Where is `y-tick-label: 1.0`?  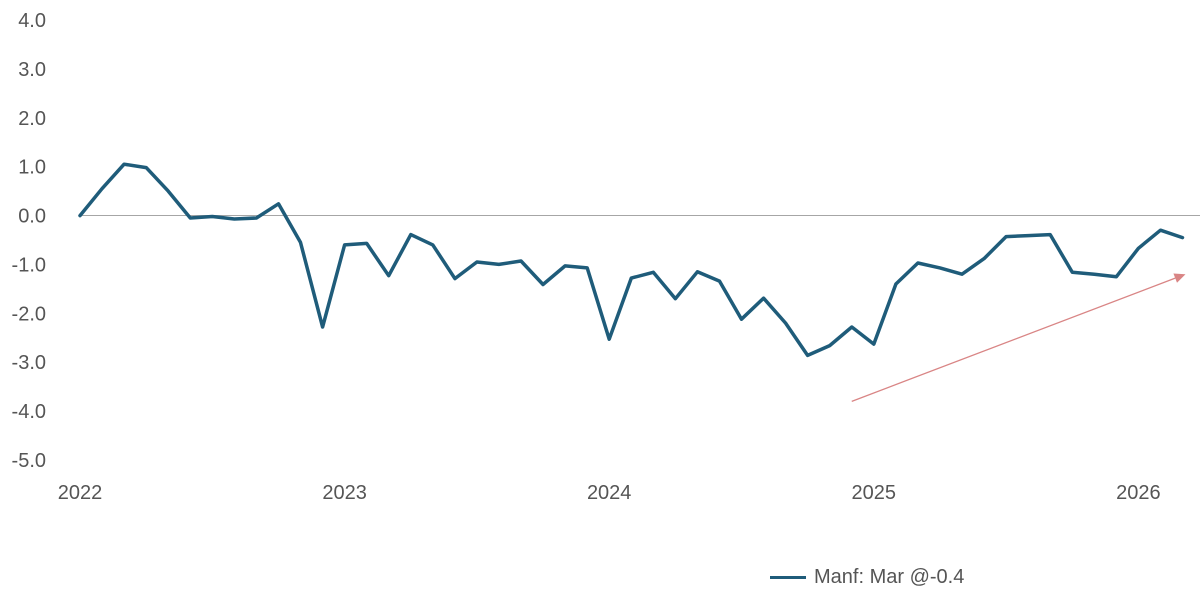
y-tick-label: 1.0 is located at coordinates (32, 168).